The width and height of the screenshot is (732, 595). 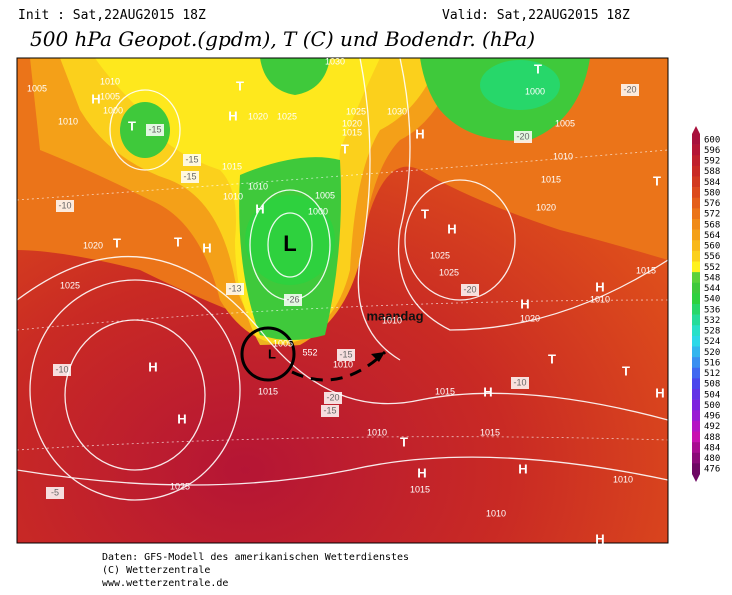 What do you see at coordinates (696, 130) in the screenshot?
I see `legend-cap` at bounding box center [696, 130].